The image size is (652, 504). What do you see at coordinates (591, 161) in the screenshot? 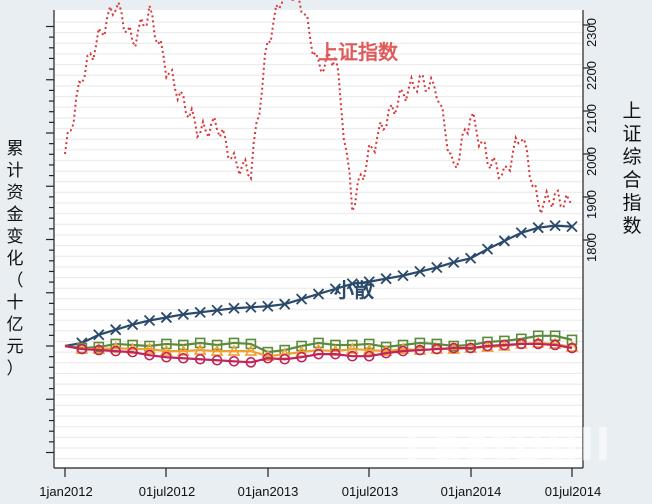
I see `y-right-tick-label: 2000` at bounding box center [591, 161].